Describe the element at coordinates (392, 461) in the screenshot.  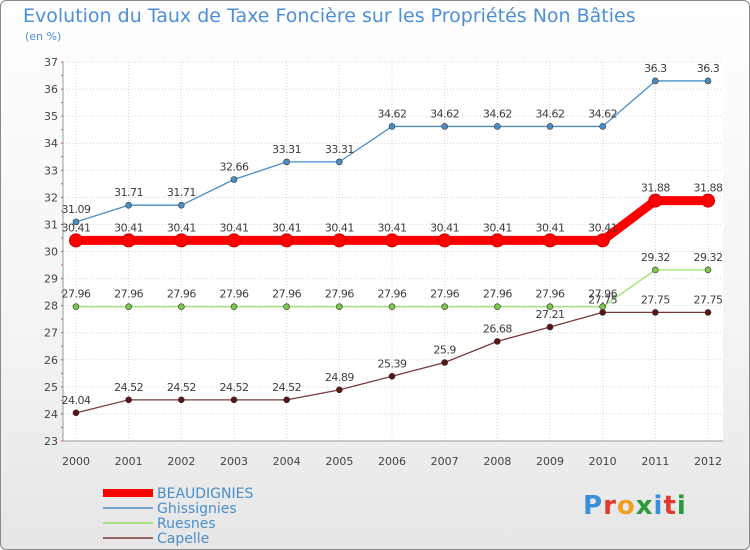
I see `x-tick-label: 2006` at that location.